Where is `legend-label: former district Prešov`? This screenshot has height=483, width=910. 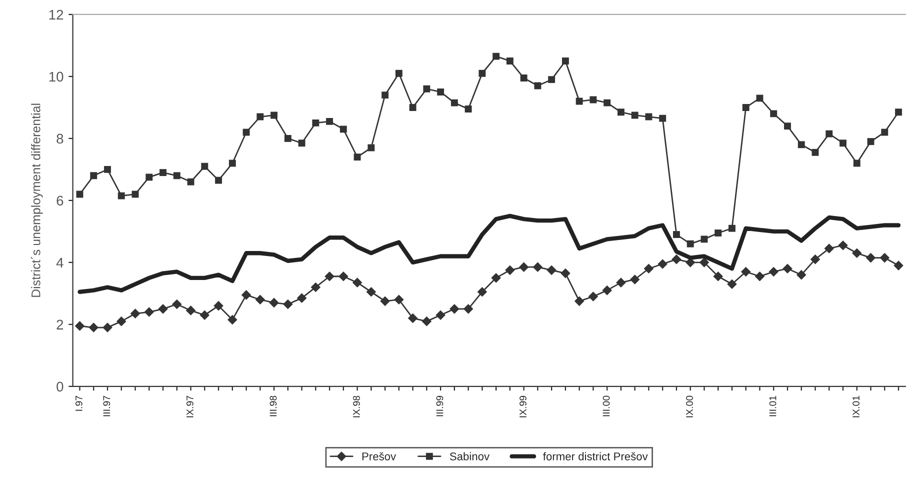
legend-label: former district Prešov is located at coordinates (595, 456).